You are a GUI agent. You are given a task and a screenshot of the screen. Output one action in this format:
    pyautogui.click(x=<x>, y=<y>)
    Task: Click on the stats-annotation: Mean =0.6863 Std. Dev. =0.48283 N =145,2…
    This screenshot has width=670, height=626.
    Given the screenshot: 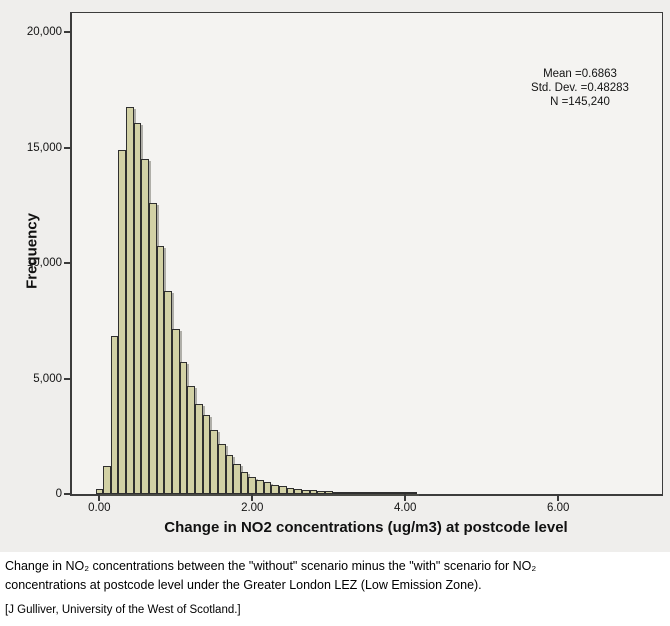 What is the action you would take?
    pyautogui.click(x=575, y=88)
    